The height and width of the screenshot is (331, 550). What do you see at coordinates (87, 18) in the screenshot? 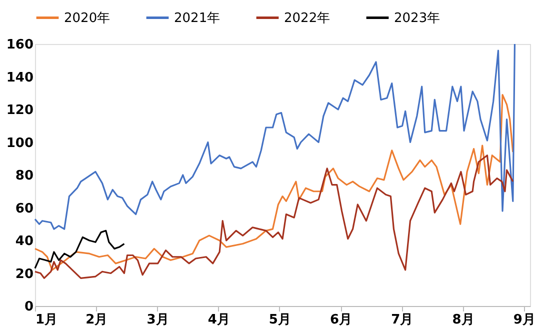
I see `legend-label: 2020年` at bounding box center [87, 18].